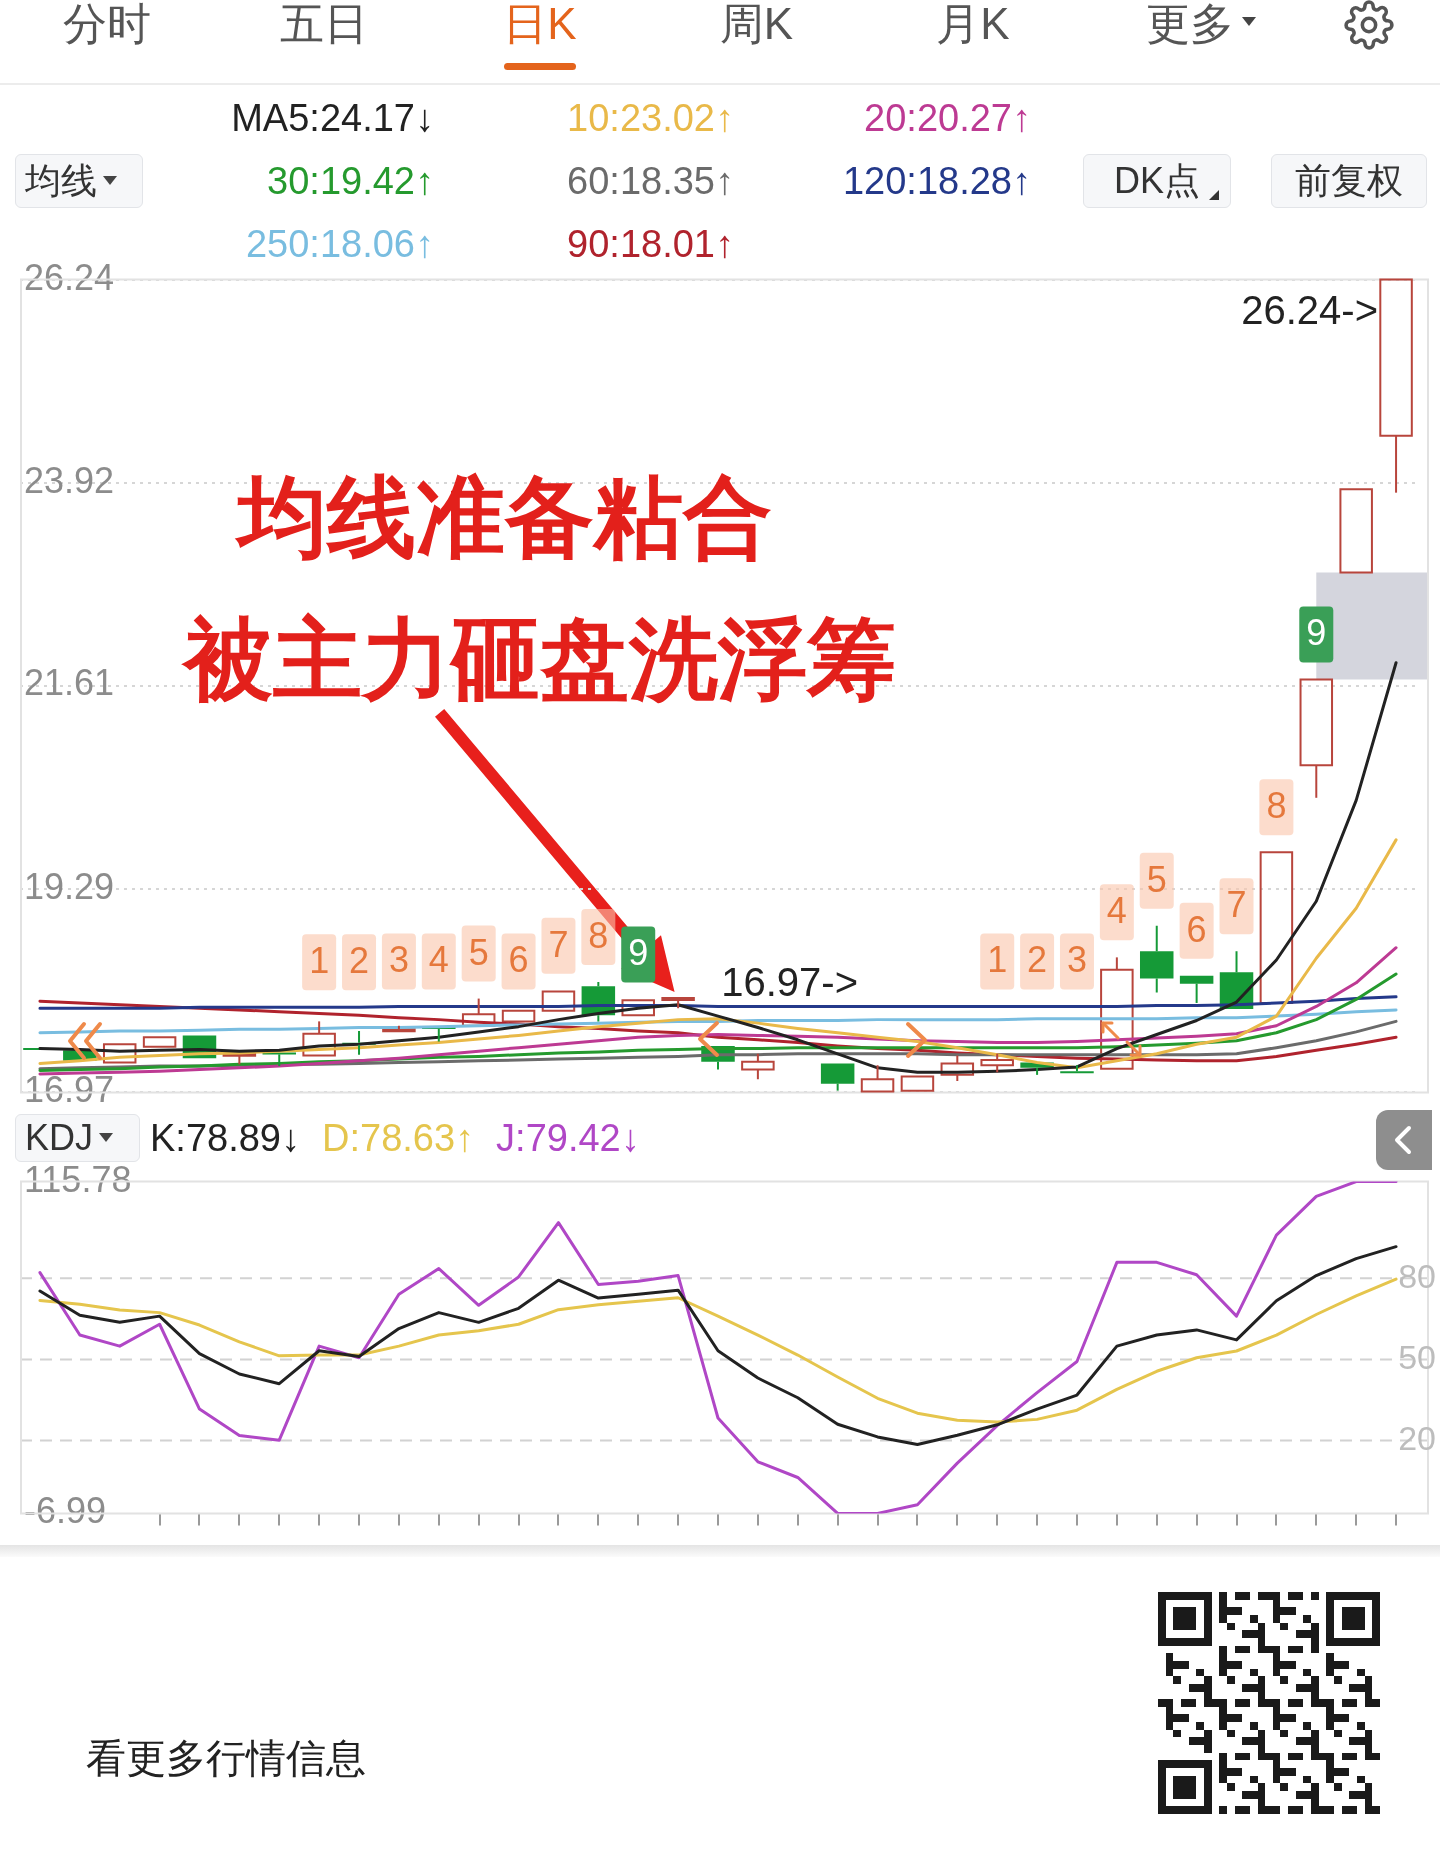 The image size is (1440, 1863). I want to click on y-tick-label: 115.78, so click(78, 1179).